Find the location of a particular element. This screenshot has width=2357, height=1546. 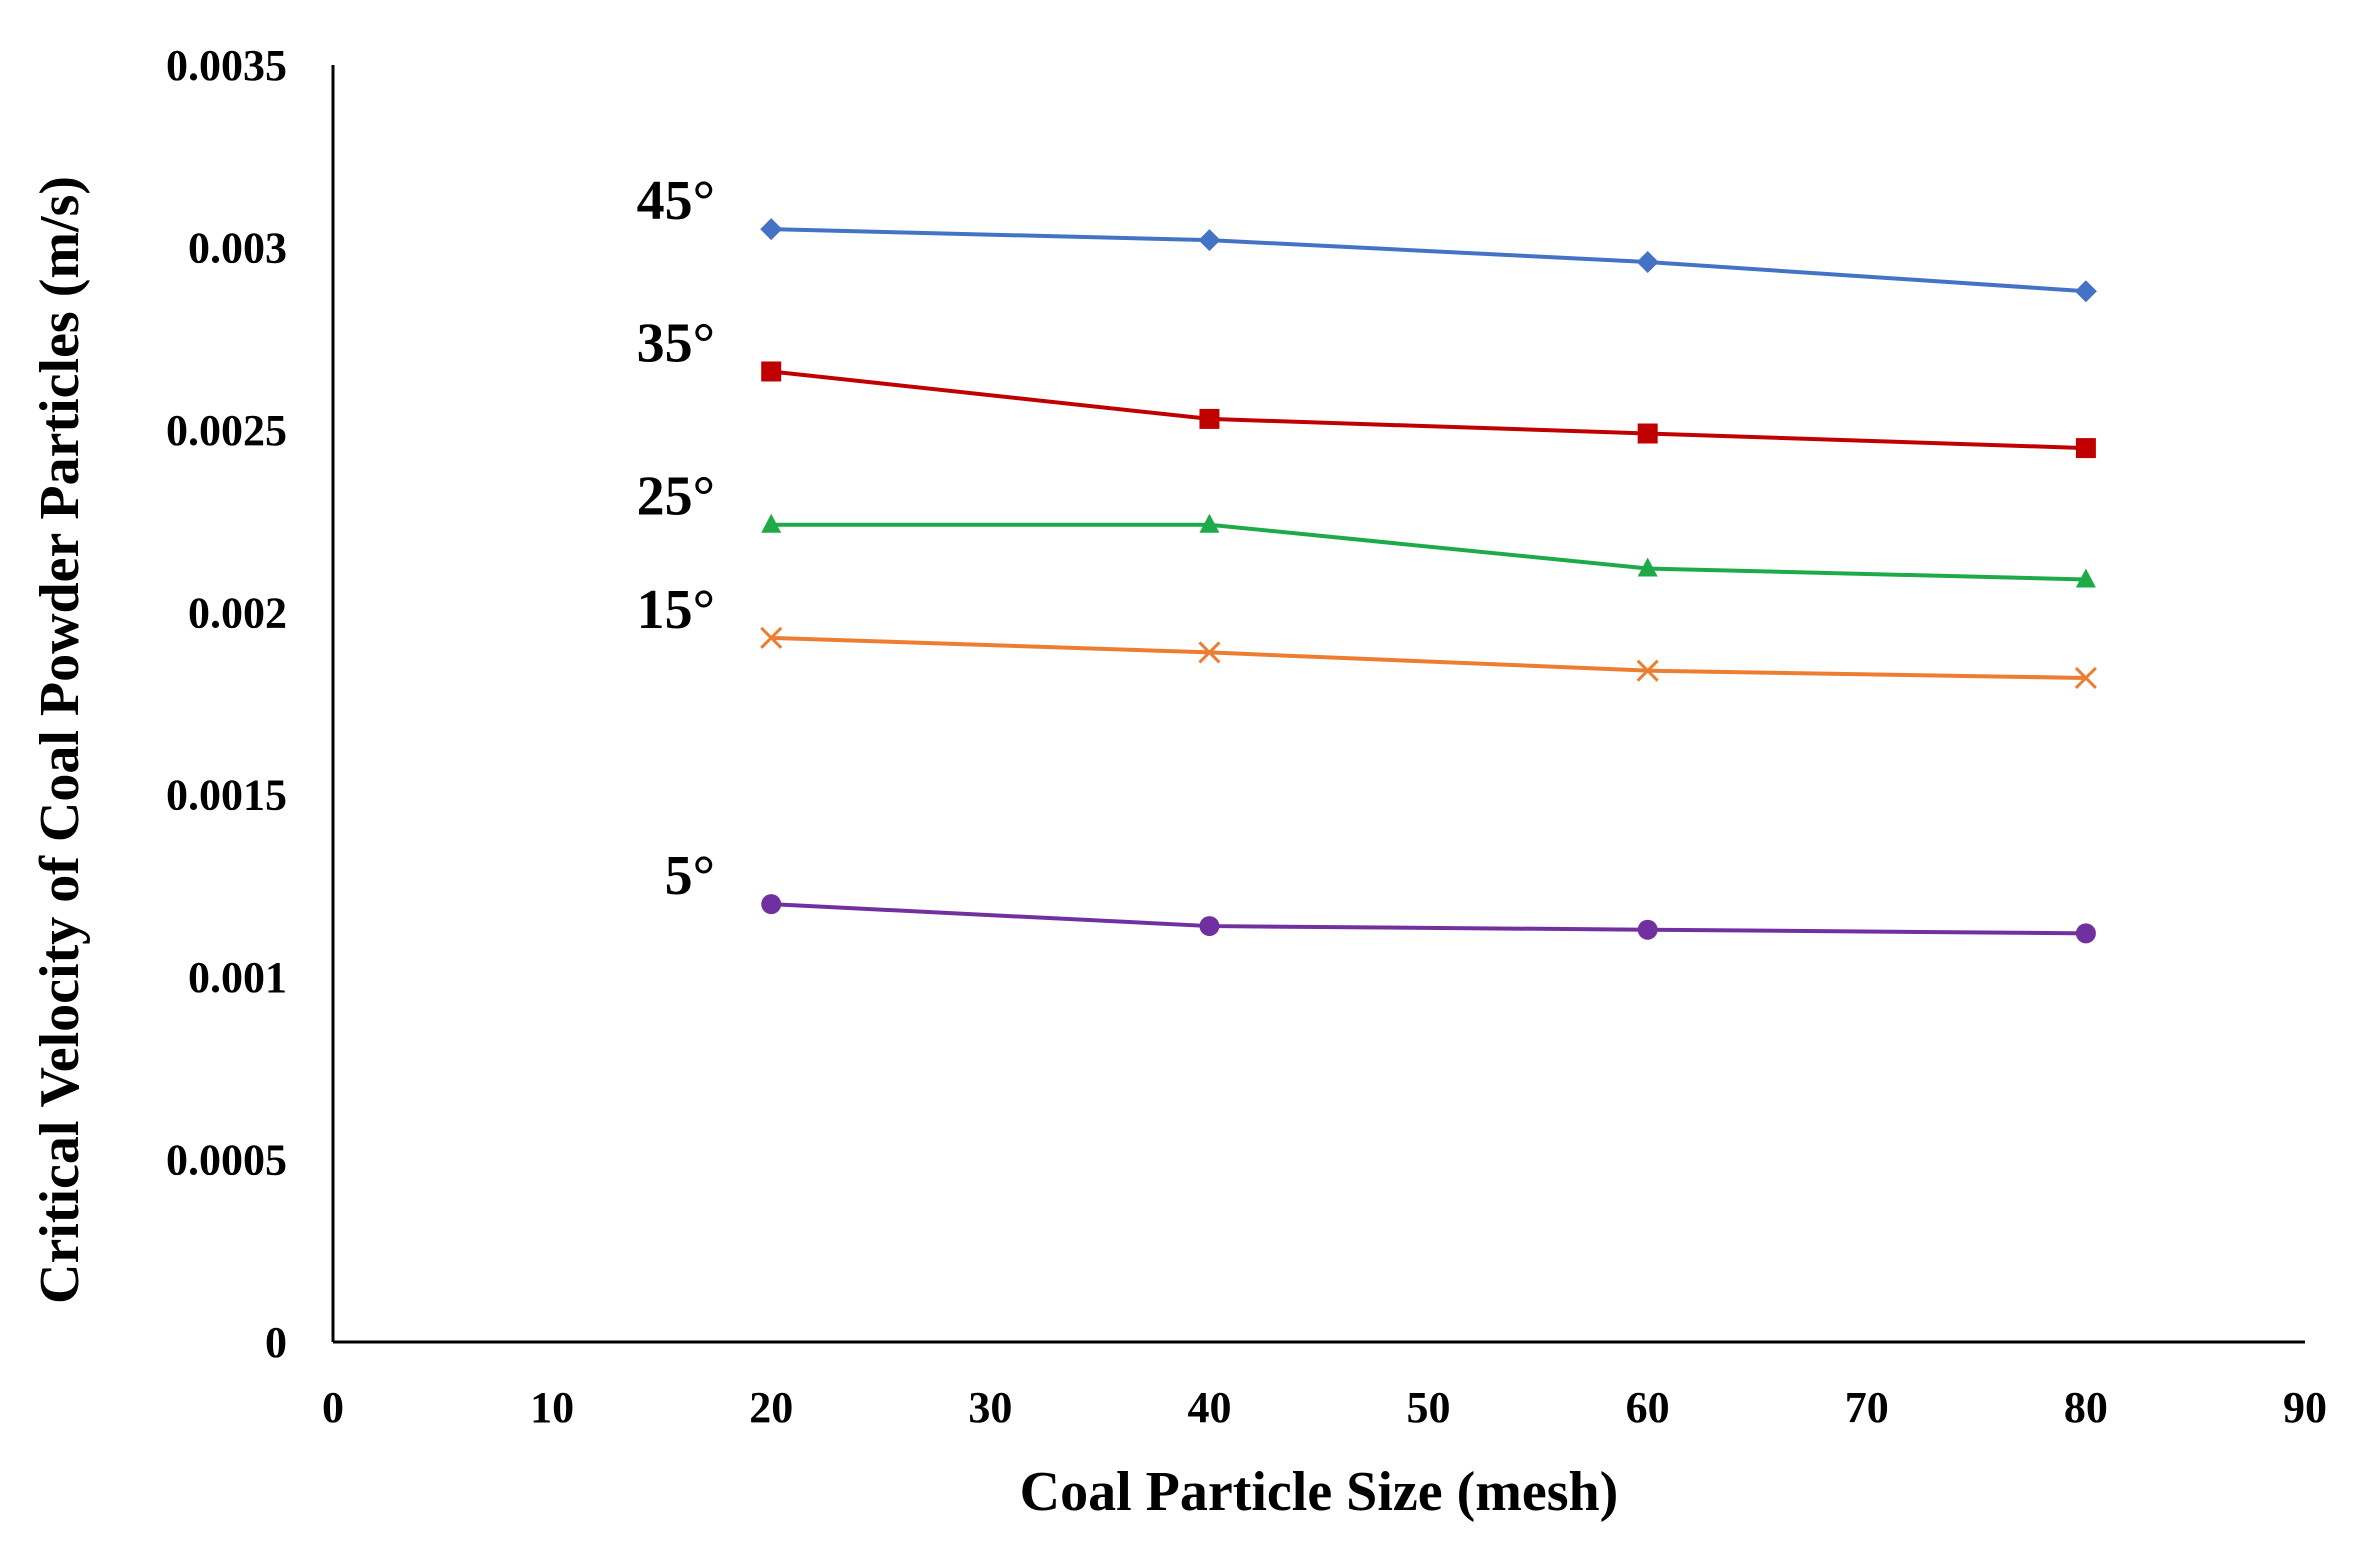

x-tick-label: 30 is located at coordinates (990, 1407).